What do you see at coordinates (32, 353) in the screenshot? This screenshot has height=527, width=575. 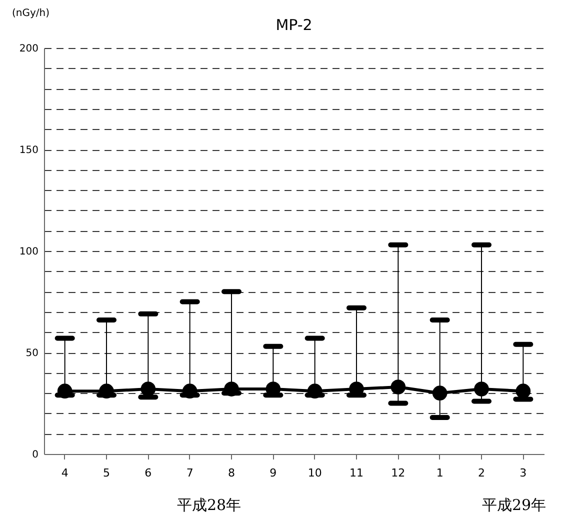 I see `y-tick-label: 50` at bounding box center [32, 353].